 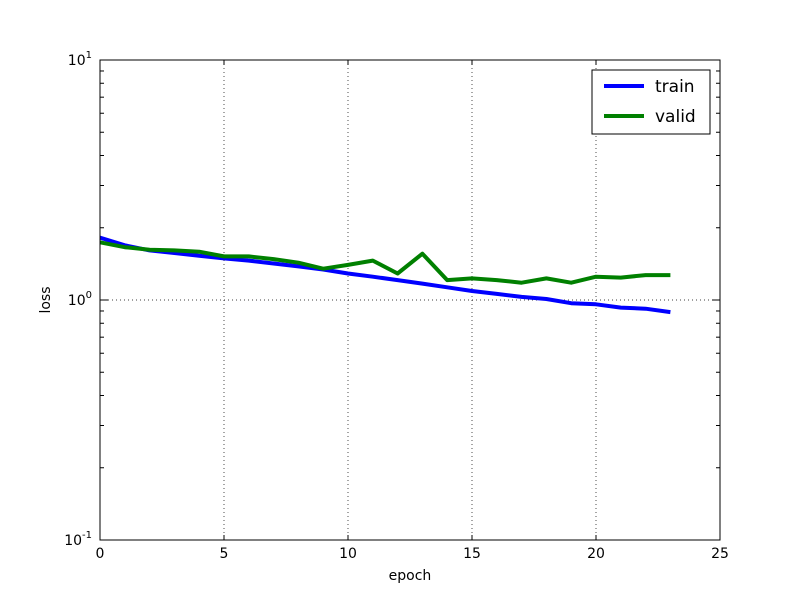 I want to click on y-tick-label: 10⁻¹, so click(x=78, y=539).